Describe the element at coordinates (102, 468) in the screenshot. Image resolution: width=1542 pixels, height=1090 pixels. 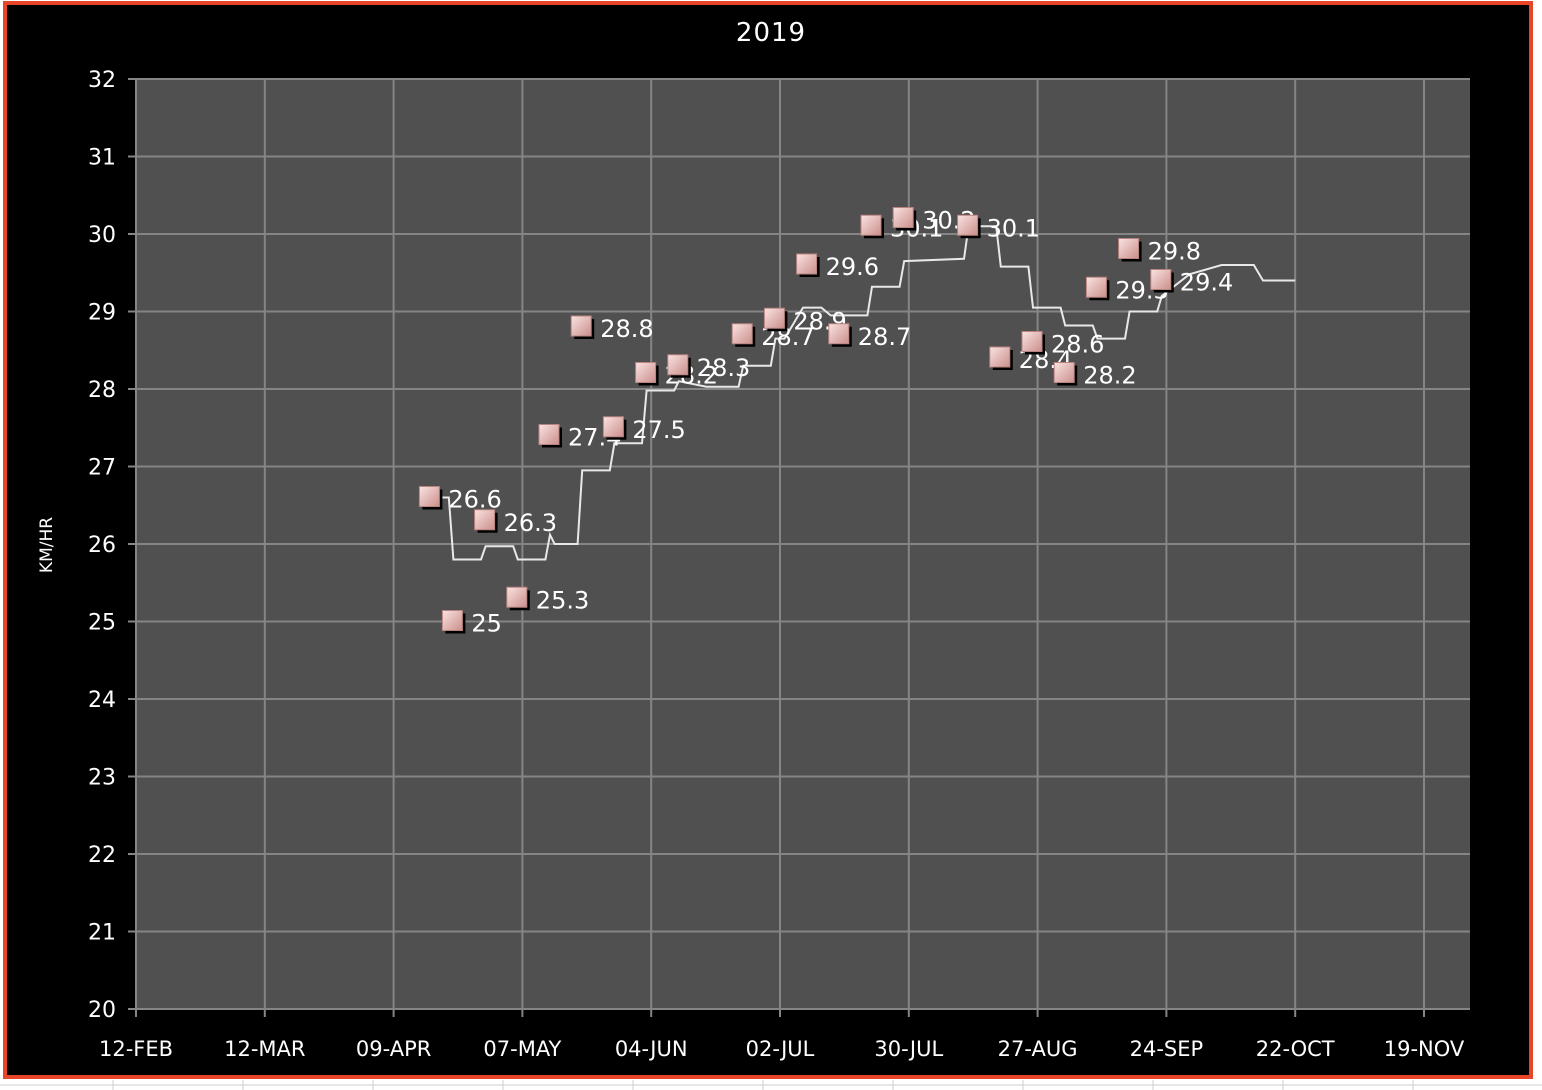
I see `y-tick-label: 27` at that location.